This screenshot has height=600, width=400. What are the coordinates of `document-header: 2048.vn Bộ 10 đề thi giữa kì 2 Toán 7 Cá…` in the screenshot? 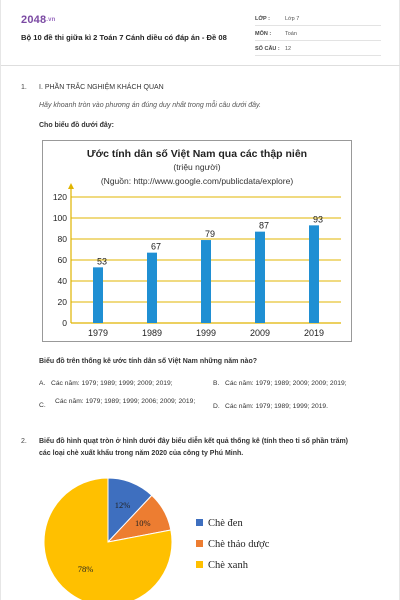 It's located at (200, 33).